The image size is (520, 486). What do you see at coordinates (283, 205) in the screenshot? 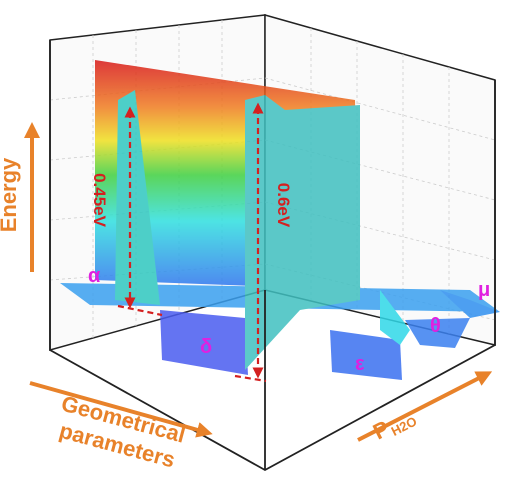
I see `barrier-label: 0.6eV` at bounding box center [283, 205].